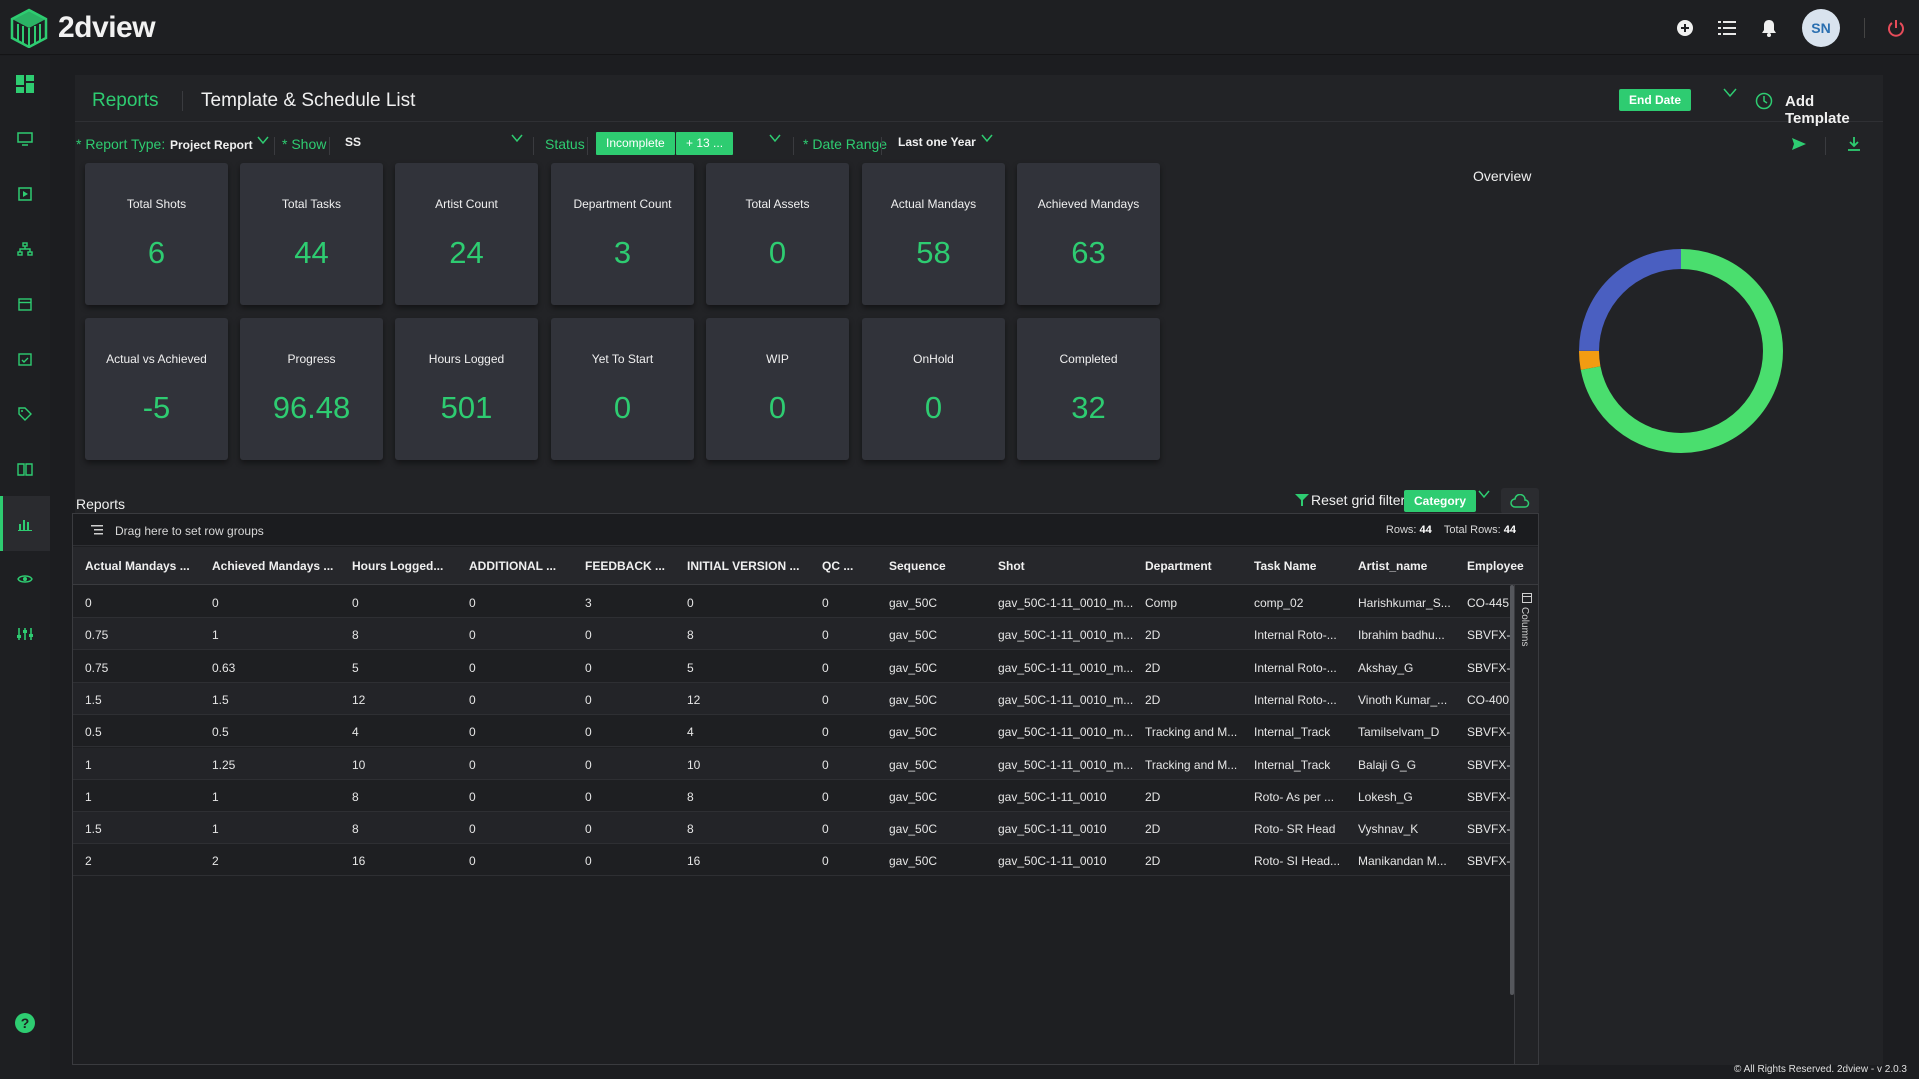  I want to click on date-range-select: Last one Year, so click(937, 142).